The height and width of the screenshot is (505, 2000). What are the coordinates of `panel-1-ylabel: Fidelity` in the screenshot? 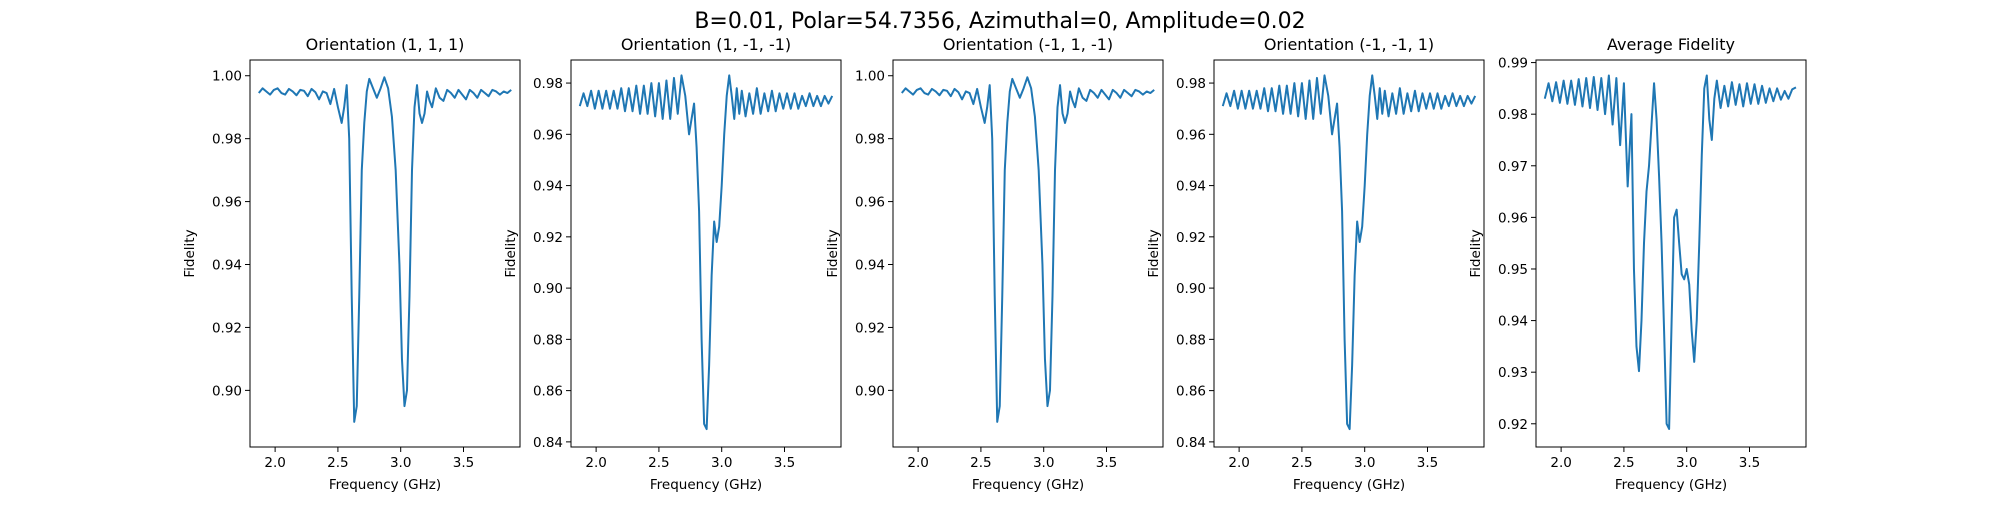 It's located at (190, 253).